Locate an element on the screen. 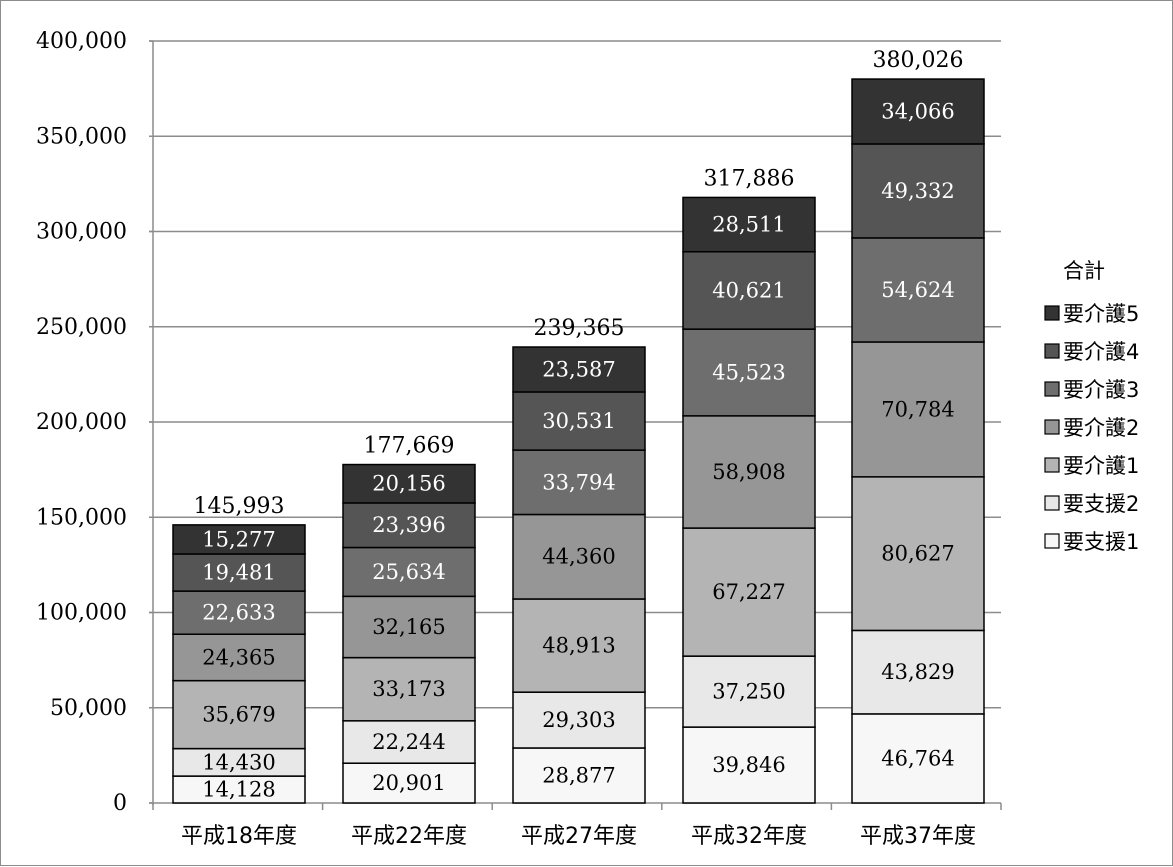 Image resolution: width=1173 pixels, height=867 pixels. segment-data-label: 24,365 is located at coordinates (238, 657).